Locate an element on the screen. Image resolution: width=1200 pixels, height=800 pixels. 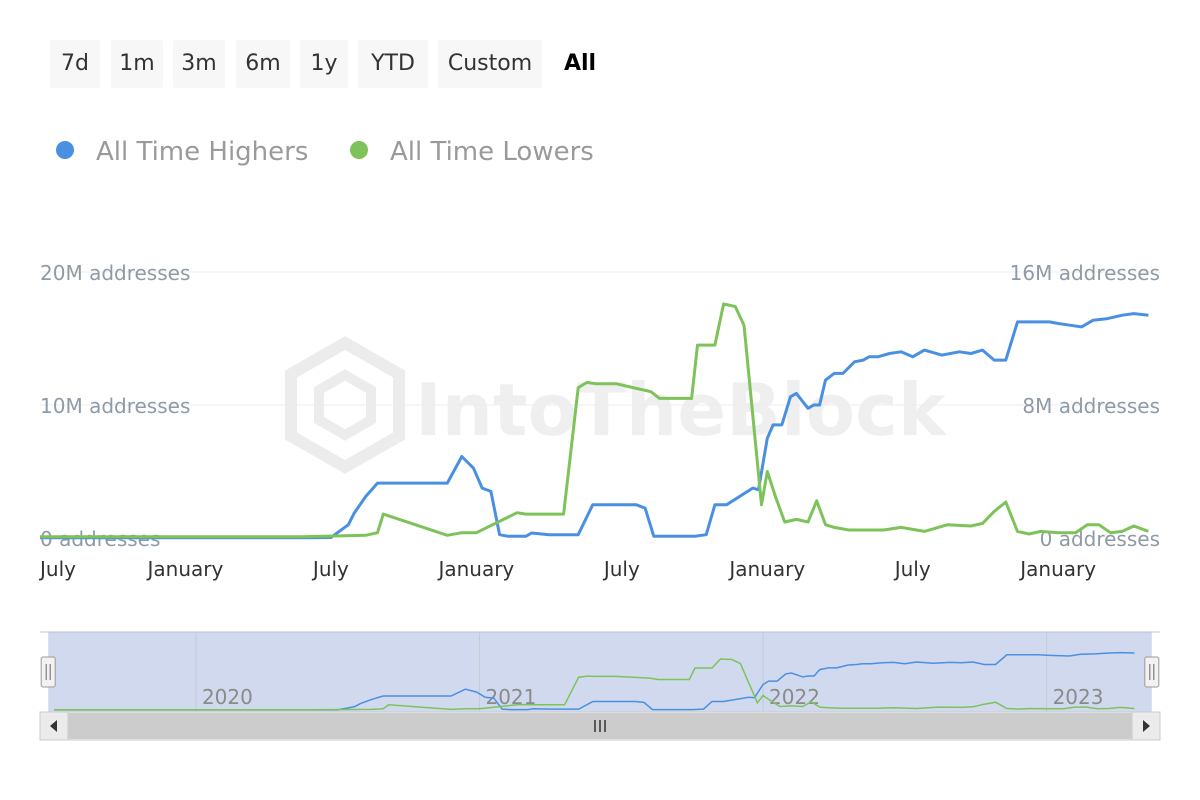
y-right-tick-label: 8M addresses is located at coordinates (1091, 406).